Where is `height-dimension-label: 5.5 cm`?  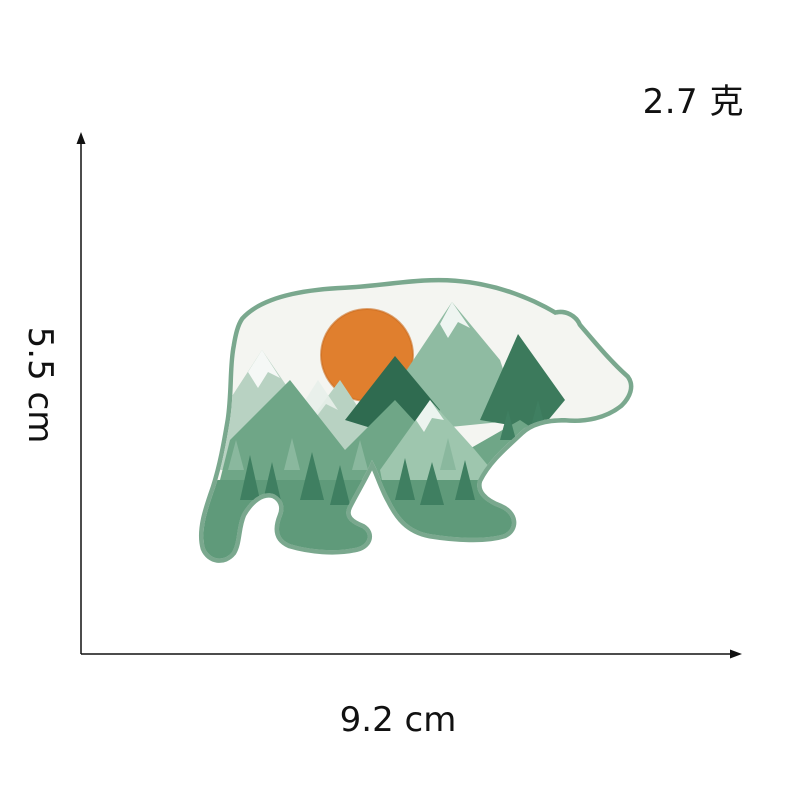 height-dimension-label: 5.5 cm is located at coordinates (40, 385).